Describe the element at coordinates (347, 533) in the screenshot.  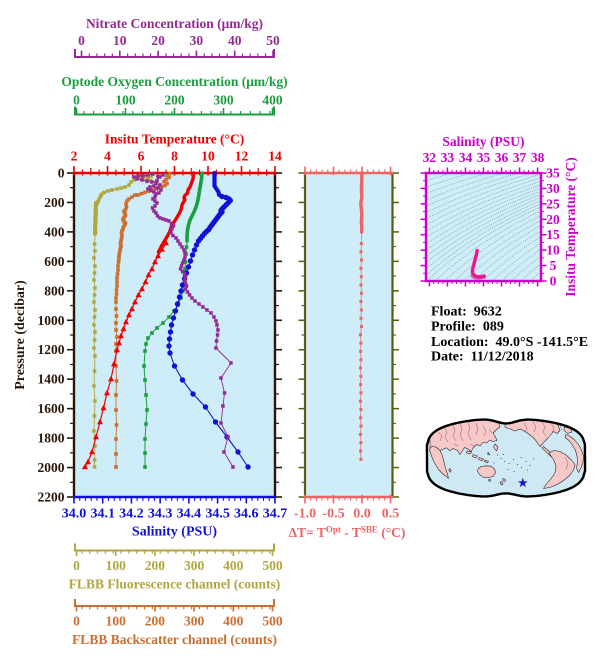
I see `svg-text: ΔT= TOpt - TSBE (°C)` at that location.